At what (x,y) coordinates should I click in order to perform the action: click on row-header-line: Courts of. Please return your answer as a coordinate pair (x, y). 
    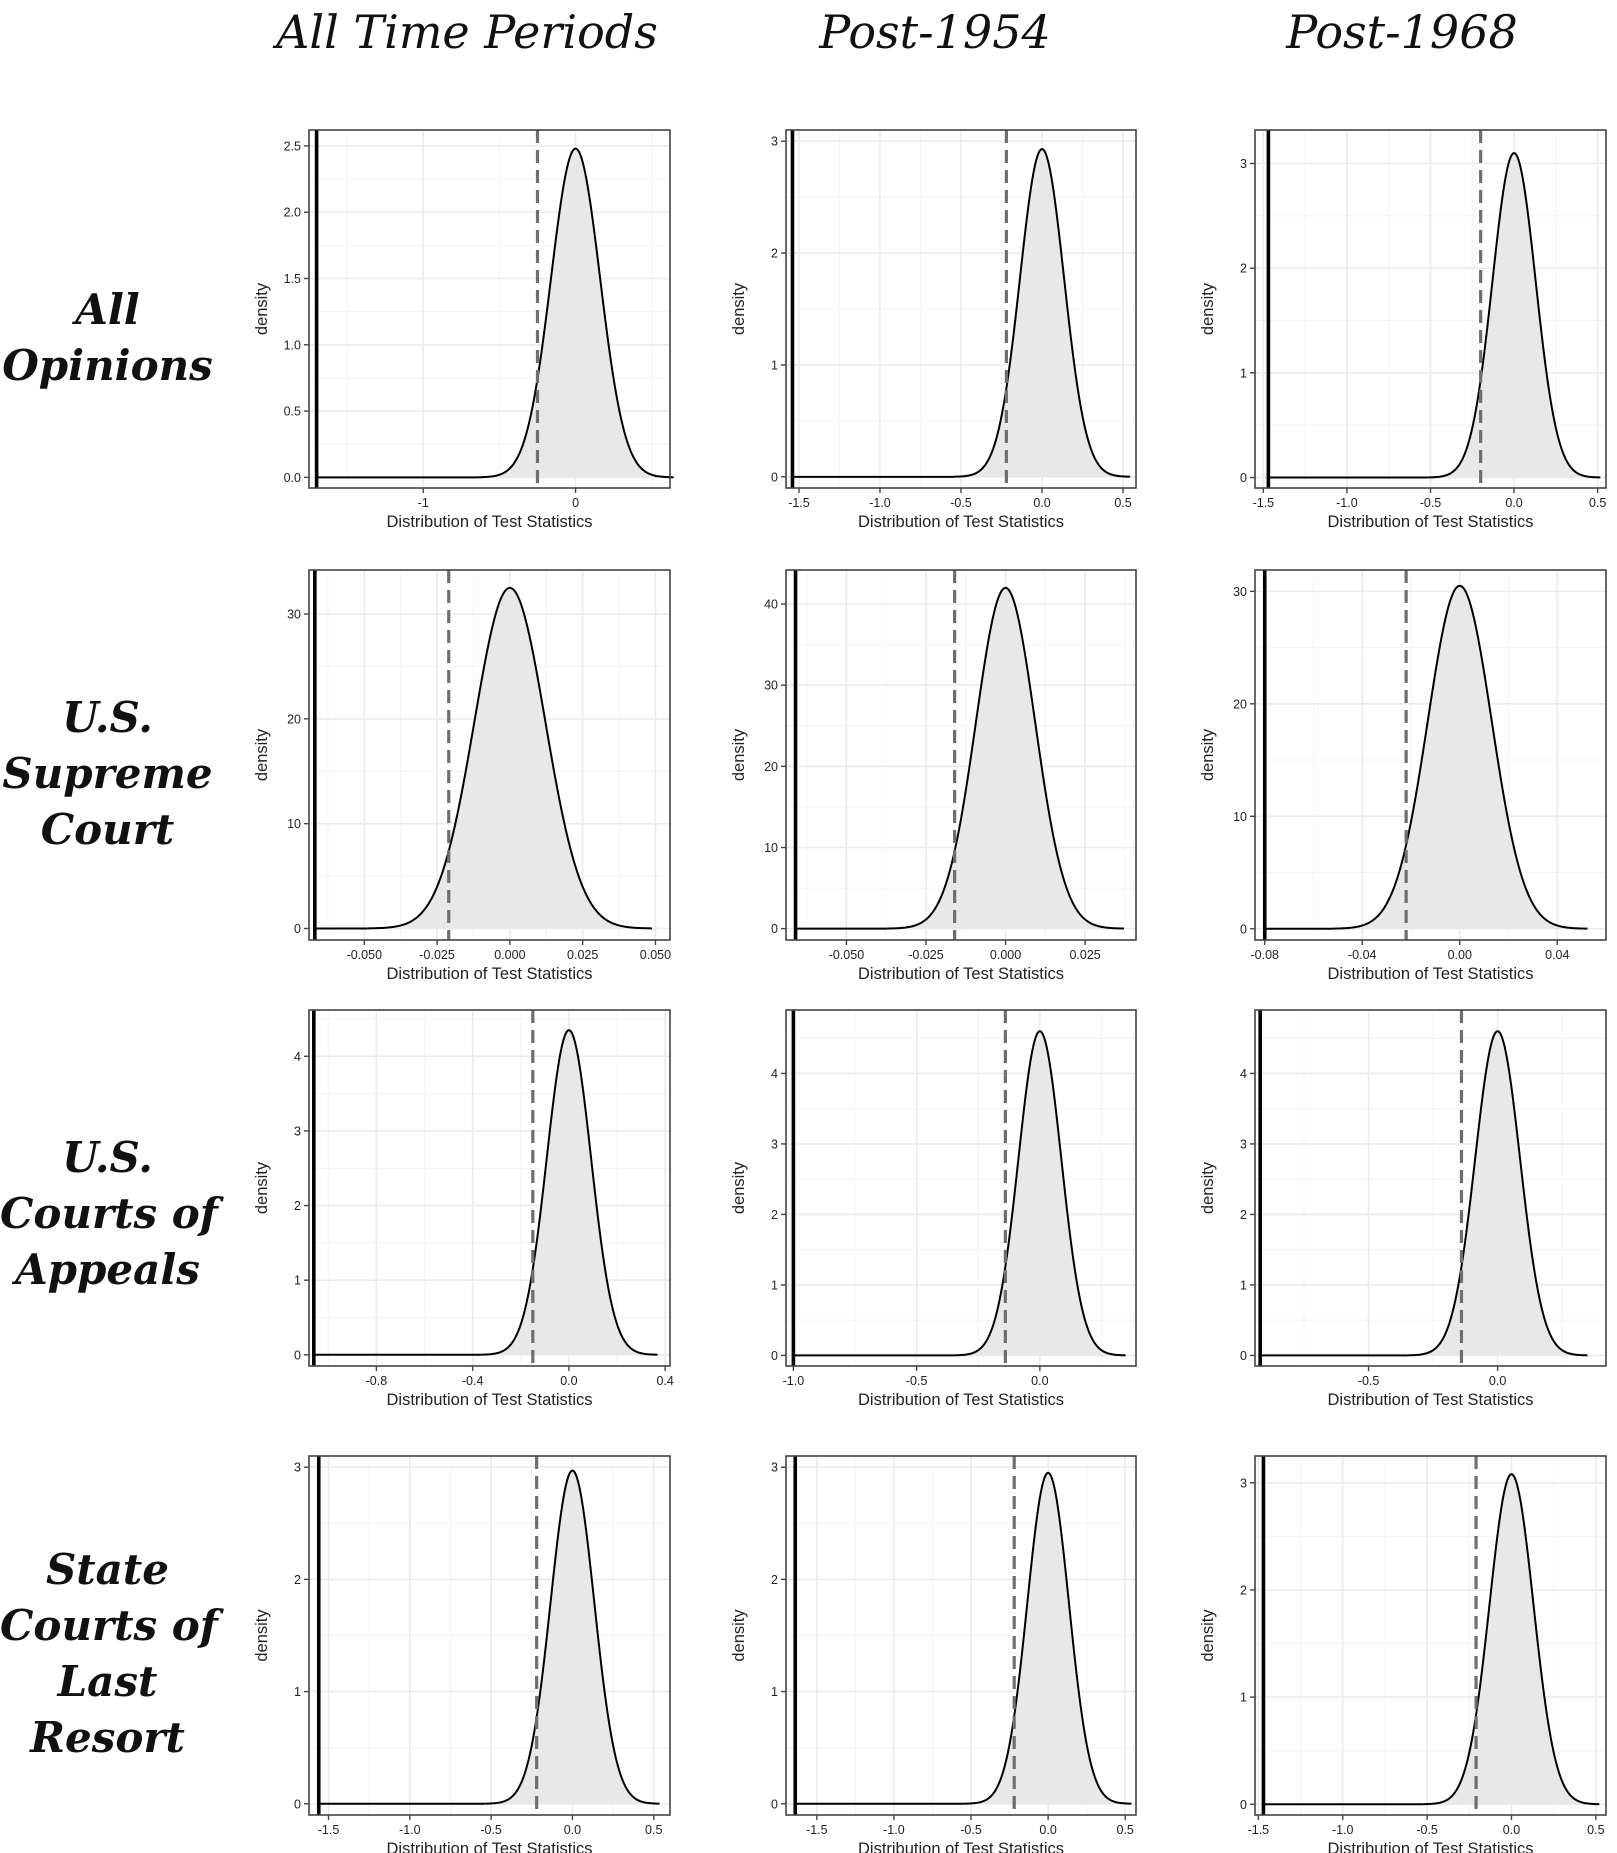
    Looking at the image, I should click on (109, 1625).